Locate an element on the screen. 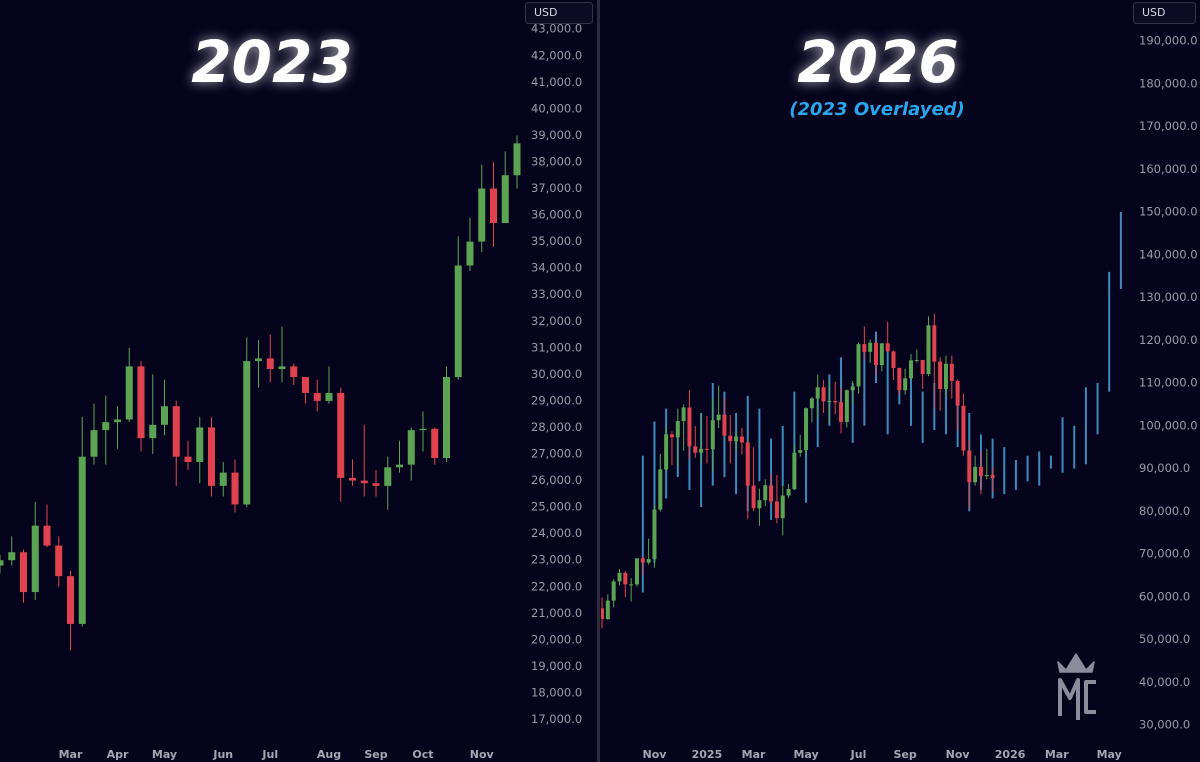 This screenshot has height=762, width=1200. y-tick-label: 110,000.0 is located at coordinates (1168, 383).